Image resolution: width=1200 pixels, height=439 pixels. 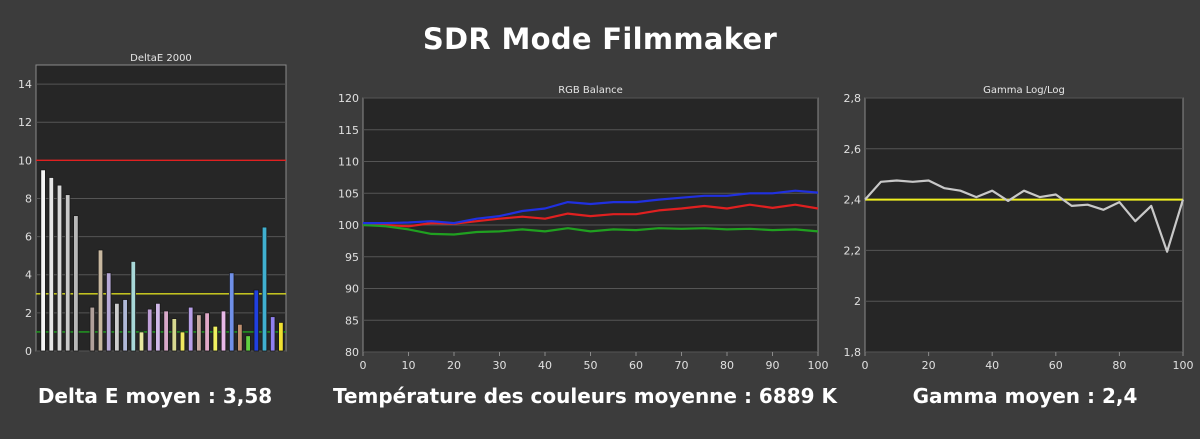 What do you see at coordinates (591, 365) in the screenshot?
I see `x-tick-label: 50` at bounding box center [591, 365].